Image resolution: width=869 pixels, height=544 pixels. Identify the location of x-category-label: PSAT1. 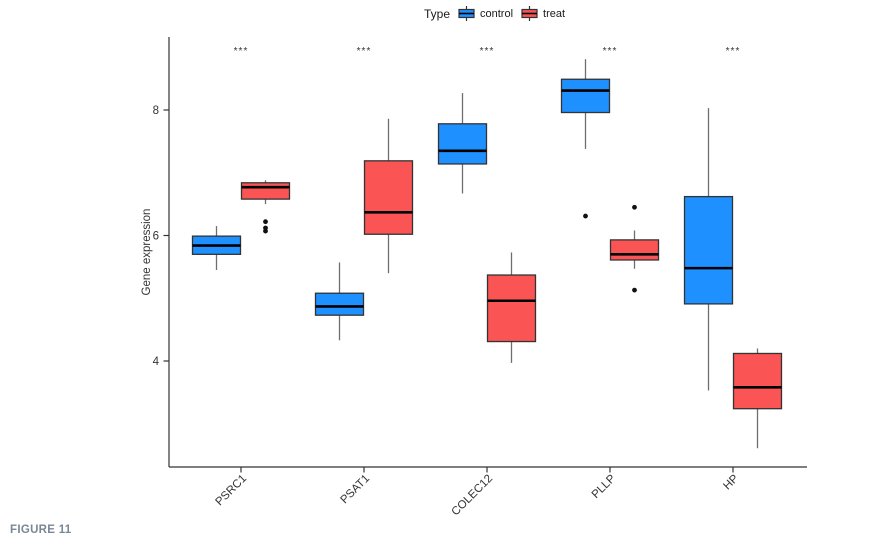
(355, 490).